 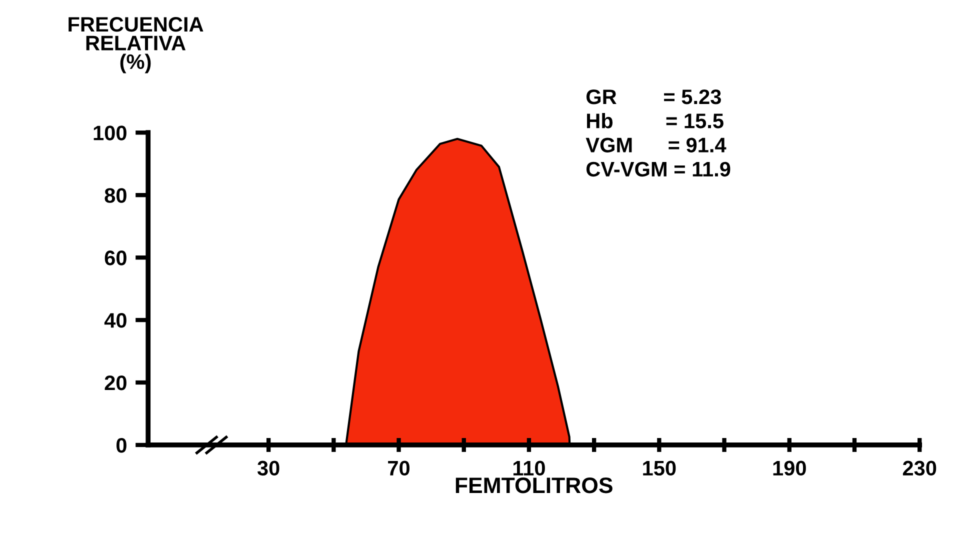 What do you see at coordinates (268, 468) in the screenshot?
I see `x-tick-label: 30` at bounding box center [268, 468].